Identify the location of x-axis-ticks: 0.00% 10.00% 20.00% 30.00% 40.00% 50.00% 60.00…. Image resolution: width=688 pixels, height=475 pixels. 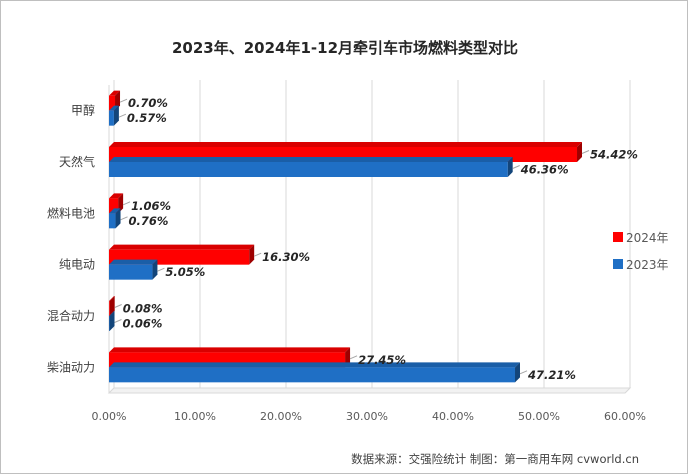
(369, 416).